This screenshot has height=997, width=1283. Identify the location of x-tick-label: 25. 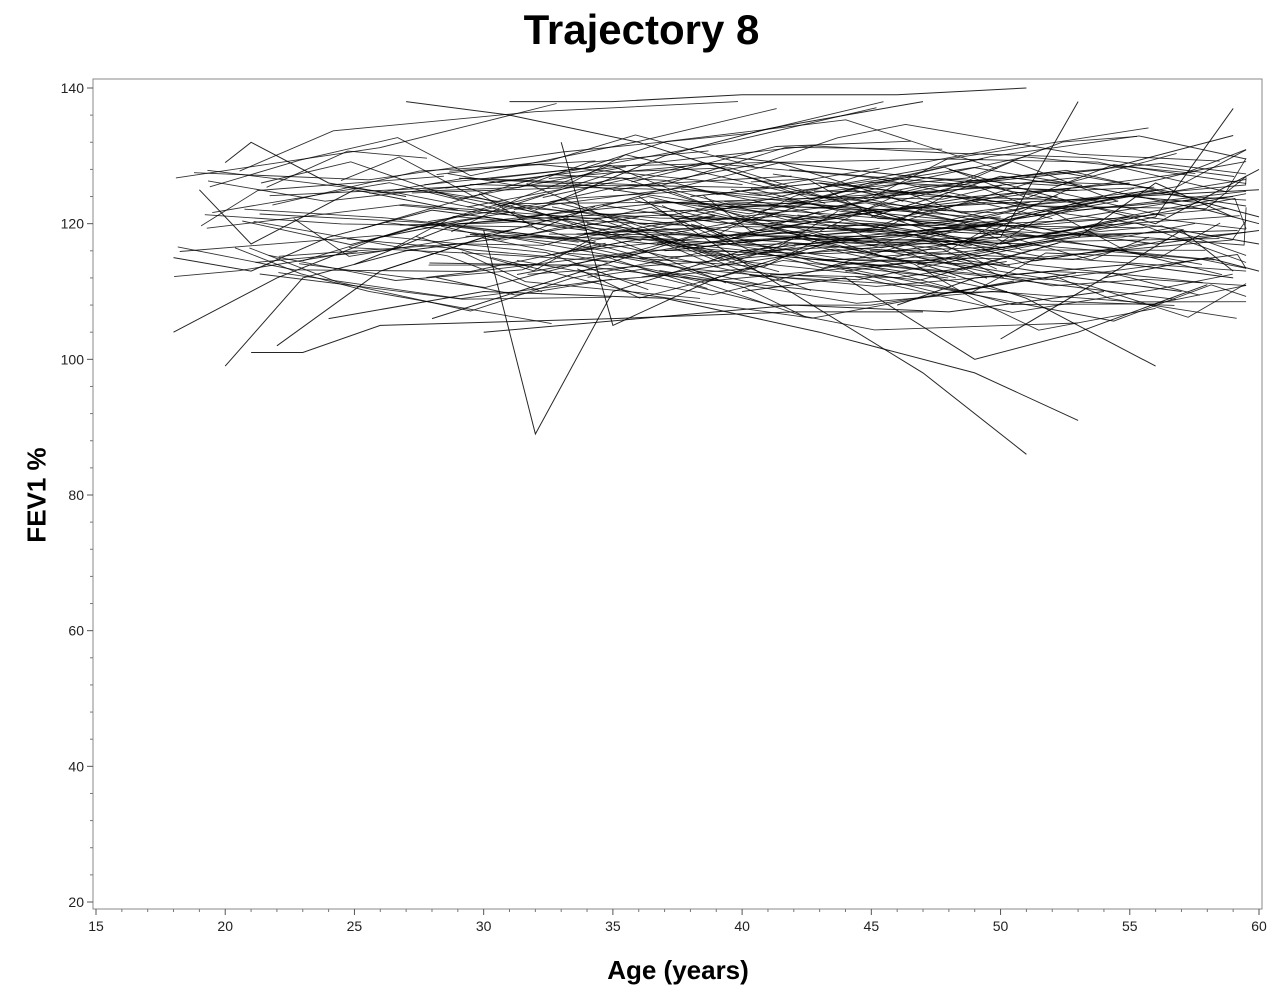
(355, 926).